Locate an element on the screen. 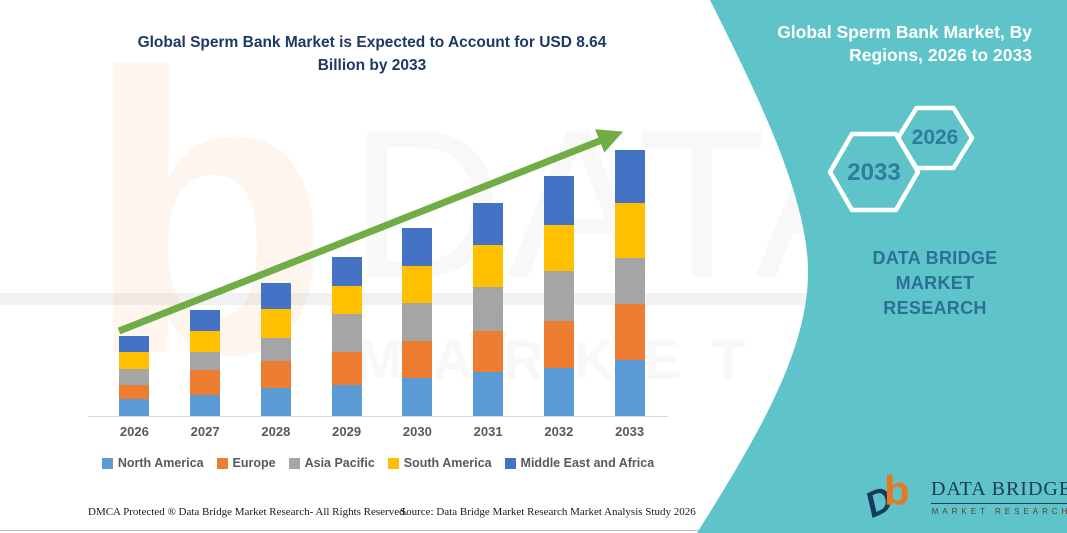 The width and height of the screenshot is (1067, 533). legend-label: Asia Pacific is located at coordinates (339, 463).